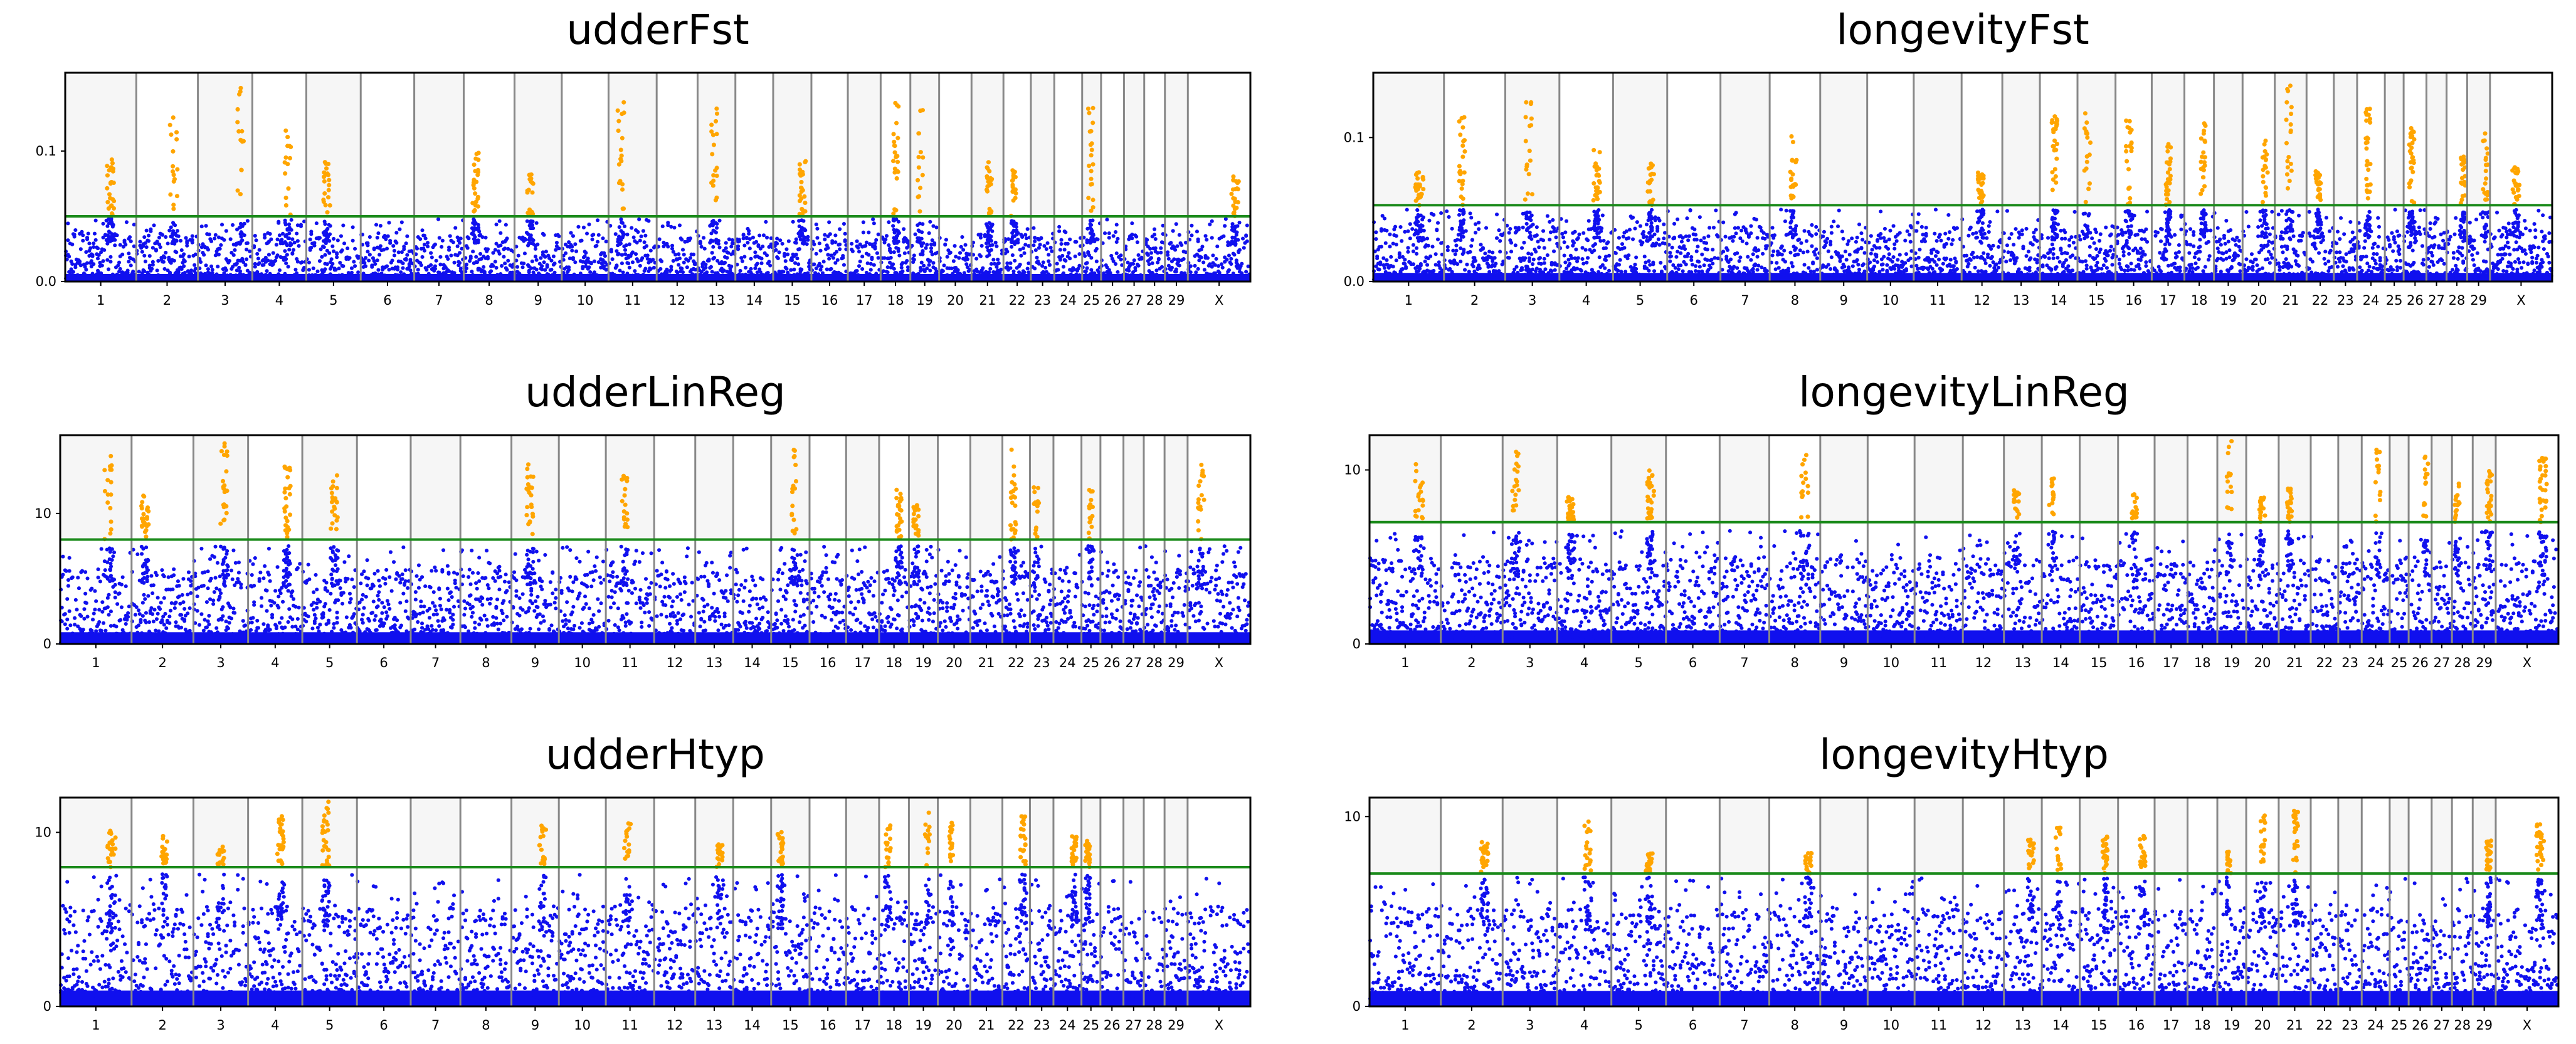 This screenshot has height=1044, width=2576. What do you see at coordinates (383, 1025) in the screenshot?
I see `x-tick-label: 6` at bounding box center [383, 1025].